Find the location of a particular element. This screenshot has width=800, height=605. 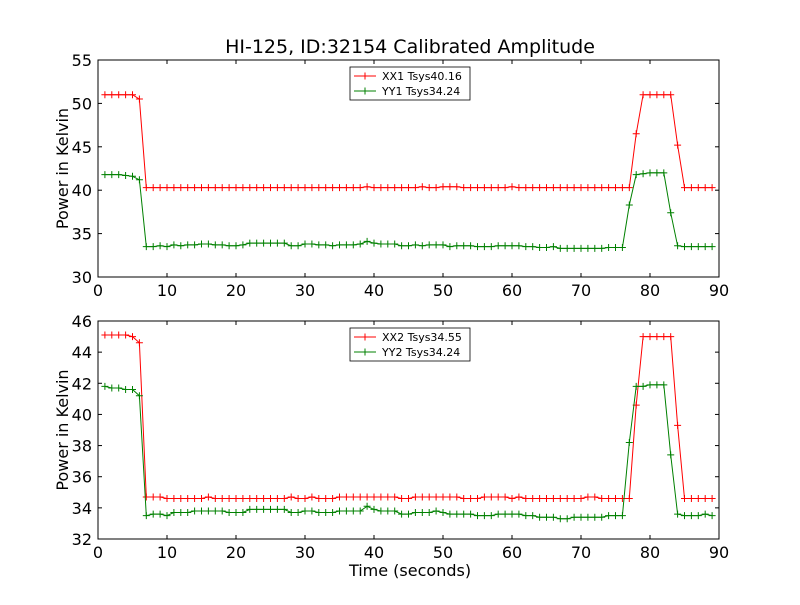

x-tick-label: 60 is located at coordinates (512, 552).